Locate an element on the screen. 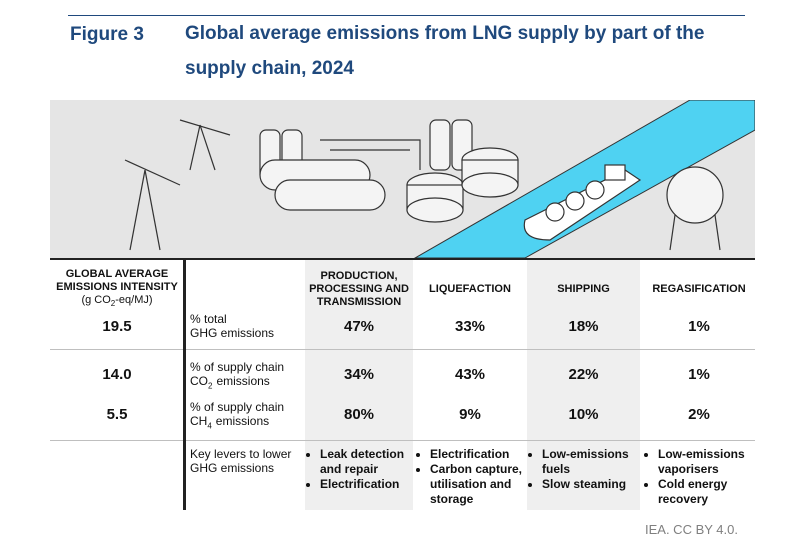 The height and width of the screenshot is (546, 801). lever-bullets: Low-emissions fuelsSlow steaming is located at coordinates (585, 469).